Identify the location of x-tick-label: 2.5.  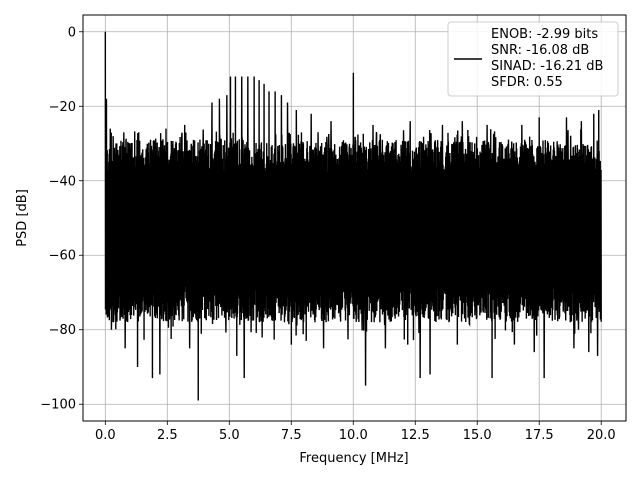
(167, 435).